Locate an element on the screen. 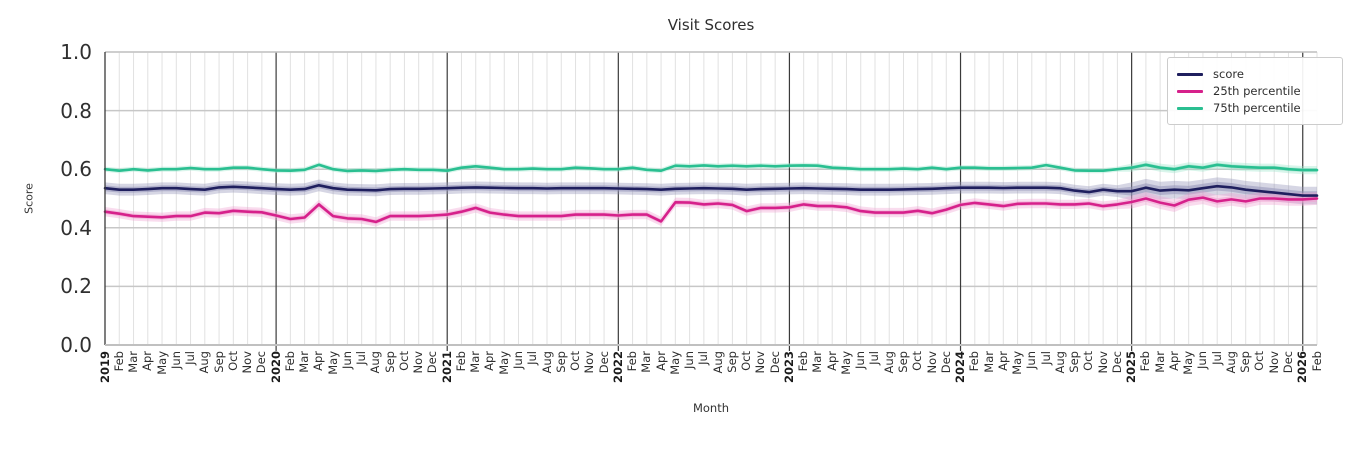  y-tick-label: 0.8 is located at coordinates (76, 110).